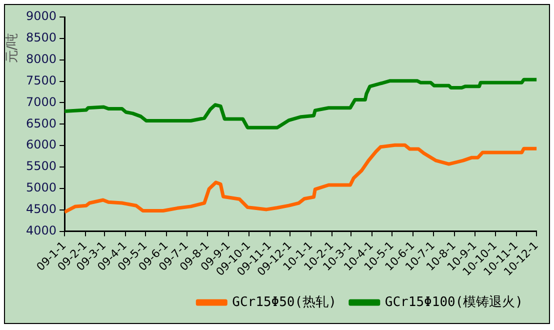 Image resolution: width=554 pixels, height=330 pixels. Describe the element at coordinates (284, 302) in the screenshot. I see `legend-label: GCr15Φ50(热轧)` at that location.